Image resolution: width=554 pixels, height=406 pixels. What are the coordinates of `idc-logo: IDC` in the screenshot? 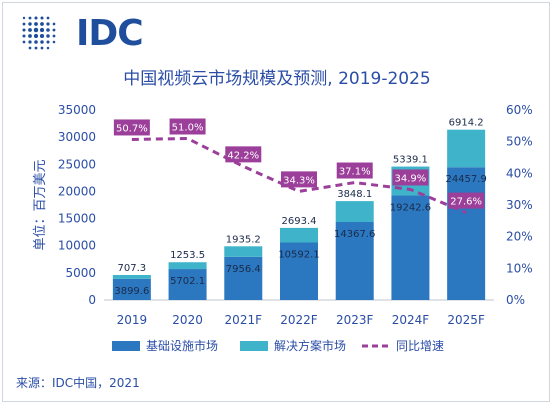 It's located at (80, 32).